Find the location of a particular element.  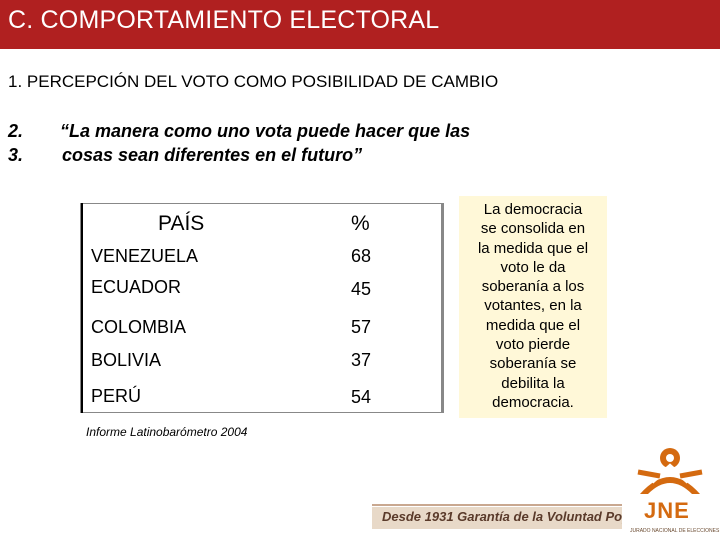

note-line: voto le da is located at coordinates (533, 267).